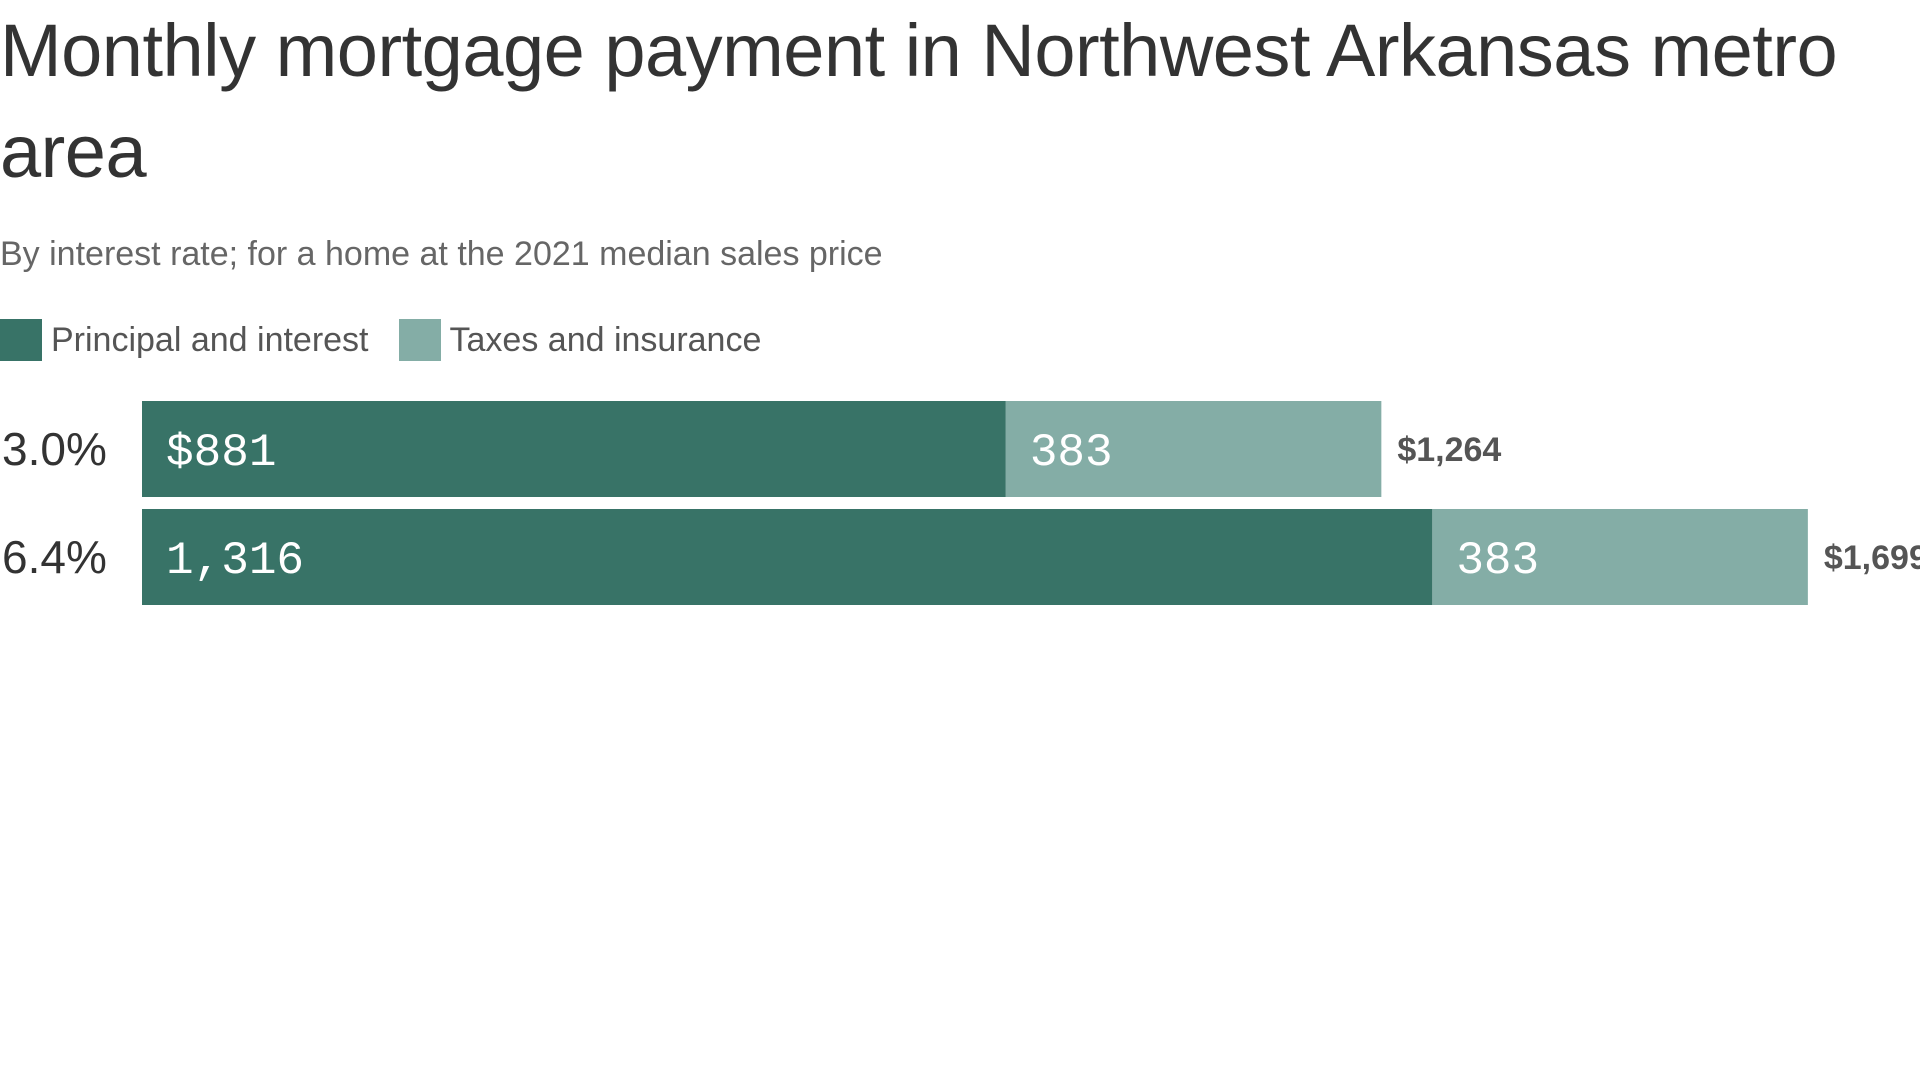 The height and width of the screenshot is (1080, 1920). What do you see at coordinates (221, 453) in the screenshot?
I see `bar-segment-label: $881` at bounding box center [221, 453].